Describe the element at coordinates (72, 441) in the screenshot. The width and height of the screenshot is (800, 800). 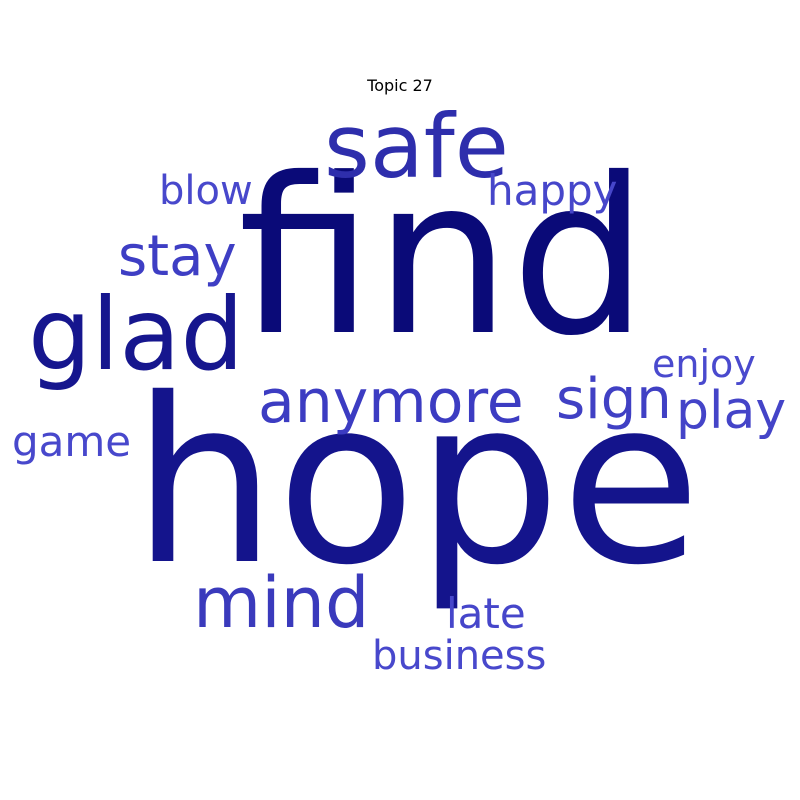
I see `word-game: game` at that location.